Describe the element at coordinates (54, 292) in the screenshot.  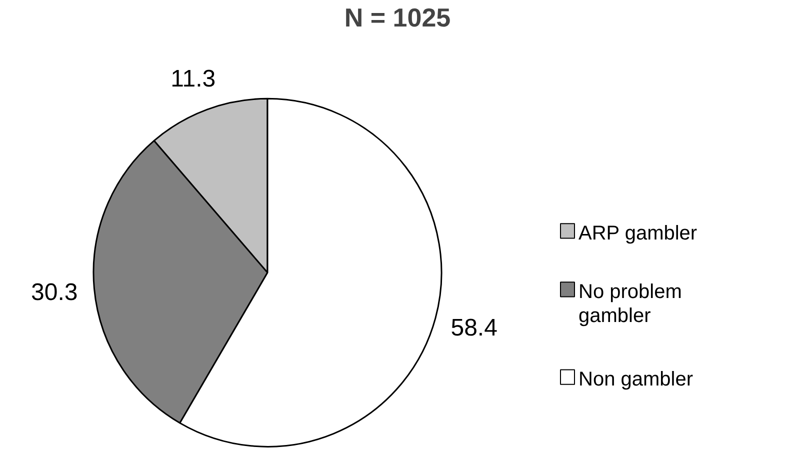
I see `data-label: 30.3` at that location.